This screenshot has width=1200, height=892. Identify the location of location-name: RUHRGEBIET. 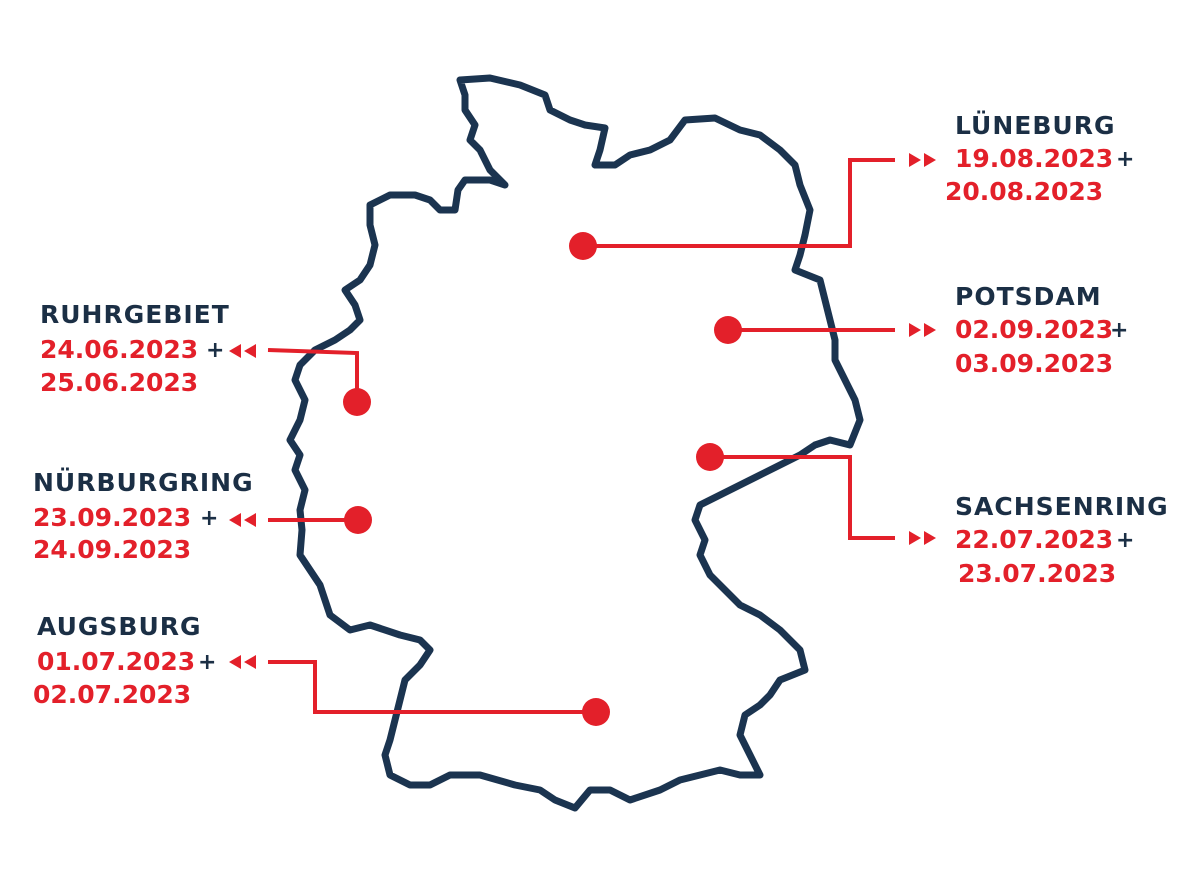
(135, 314).